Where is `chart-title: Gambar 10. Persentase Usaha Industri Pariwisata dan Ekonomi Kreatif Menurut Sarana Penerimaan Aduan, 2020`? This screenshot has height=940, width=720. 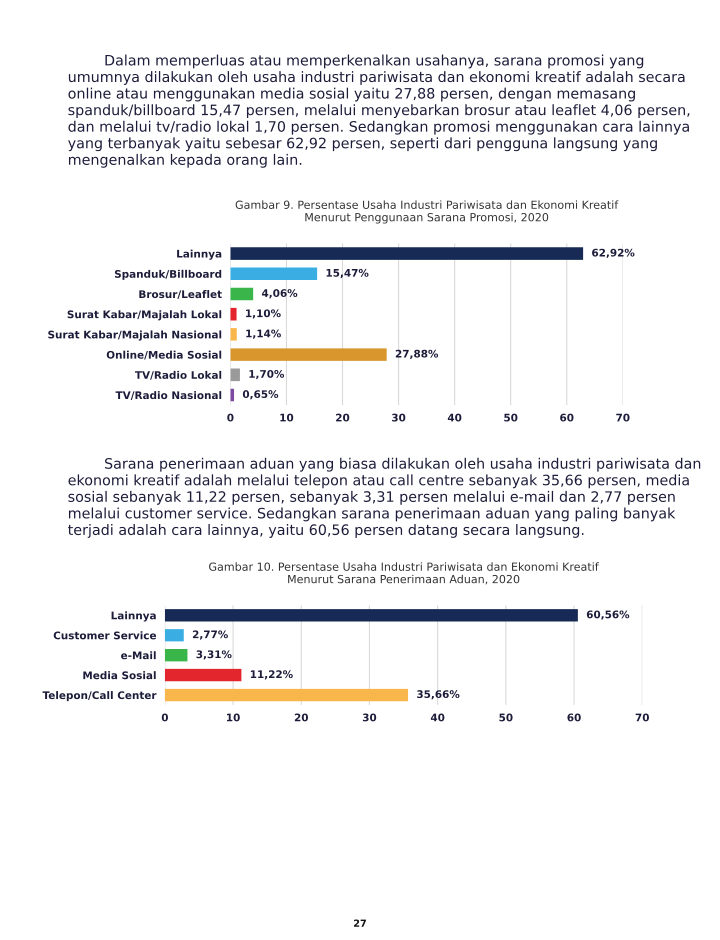 chart-title: Gambar 10. Persentase Usaha Industri Pariwisata dan Ekonomi Kreatif Menurut Sarana Penerimaan Aduan, 2020 is located at coordinates (404, 573).